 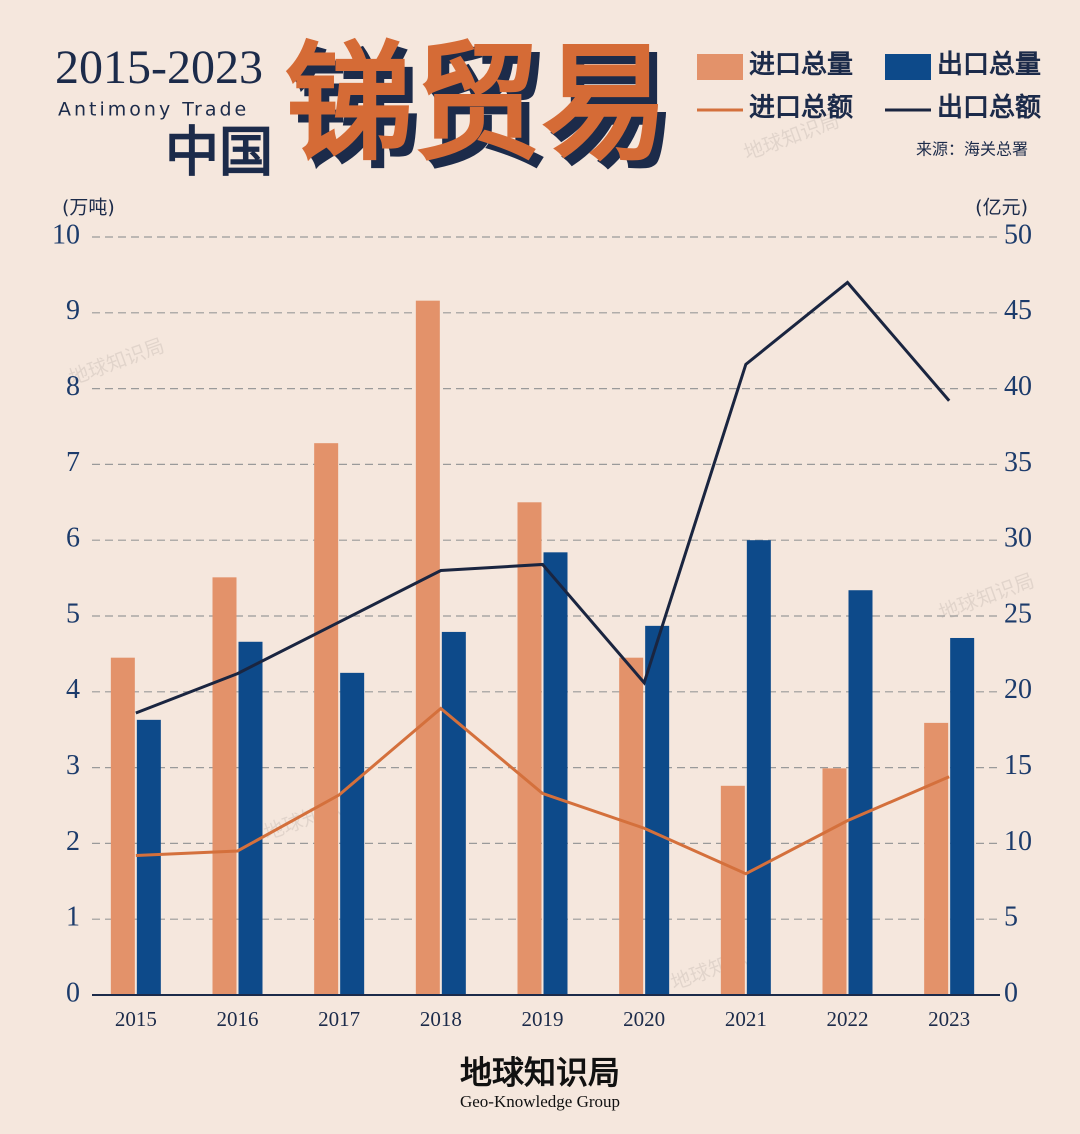 What do you see at coordinates (989, 107) in the screenshot?
I see `legend-label: 出口总额` at bounding box center [989, 107].